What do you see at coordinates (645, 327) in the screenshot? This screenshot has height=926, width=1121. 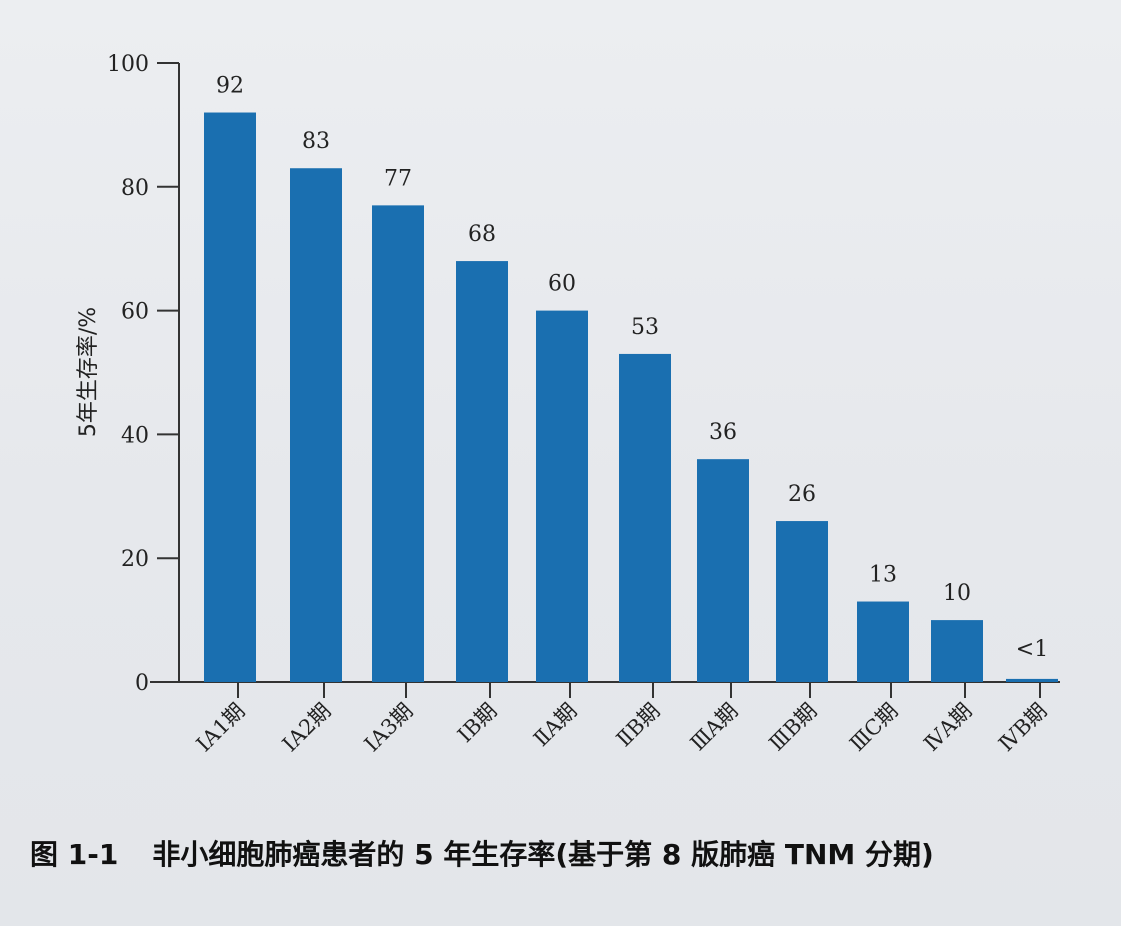 I see `bar-value-label: 53` at bounding box center [645, 327].